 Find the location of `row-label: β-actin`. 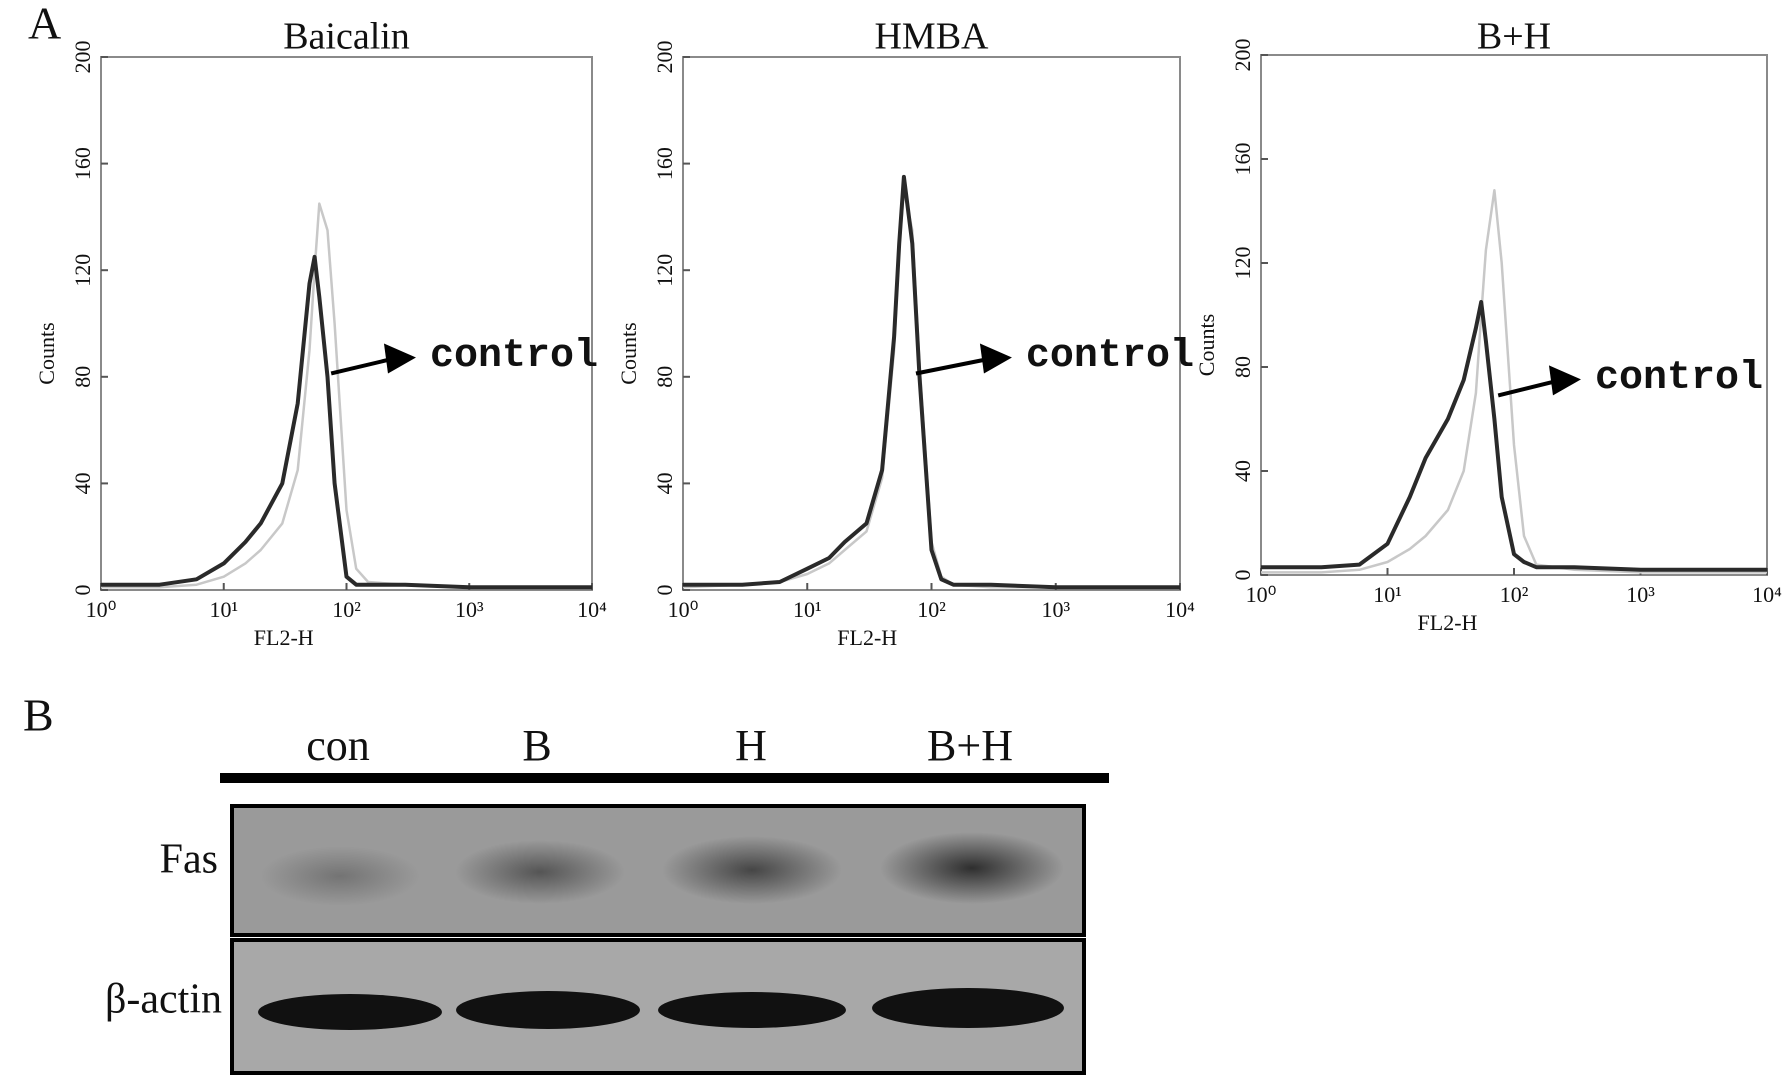

row-label: β-actin is located at coordinates (163, 1000).